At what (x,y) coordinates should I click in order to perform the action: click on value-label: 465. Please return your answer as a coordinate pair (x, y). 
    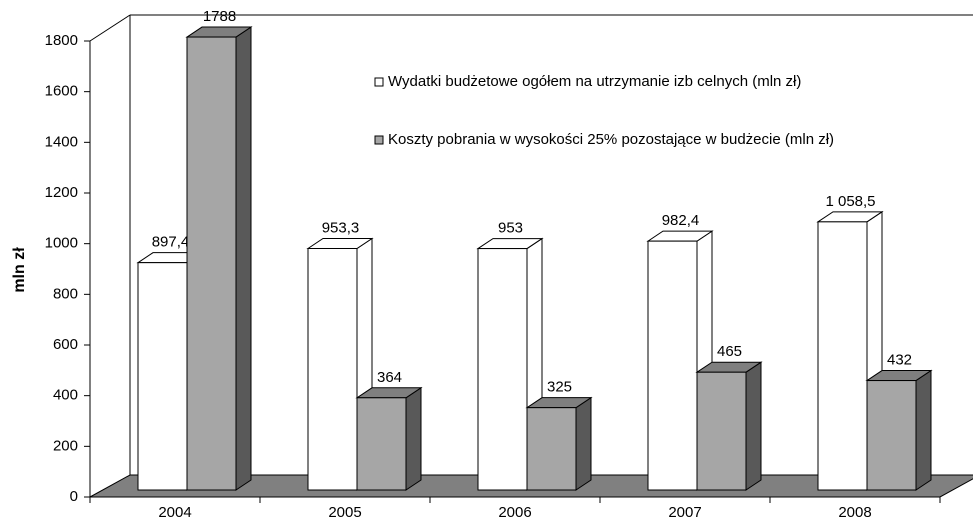
    Looking at the image, I should click on (729, 351).